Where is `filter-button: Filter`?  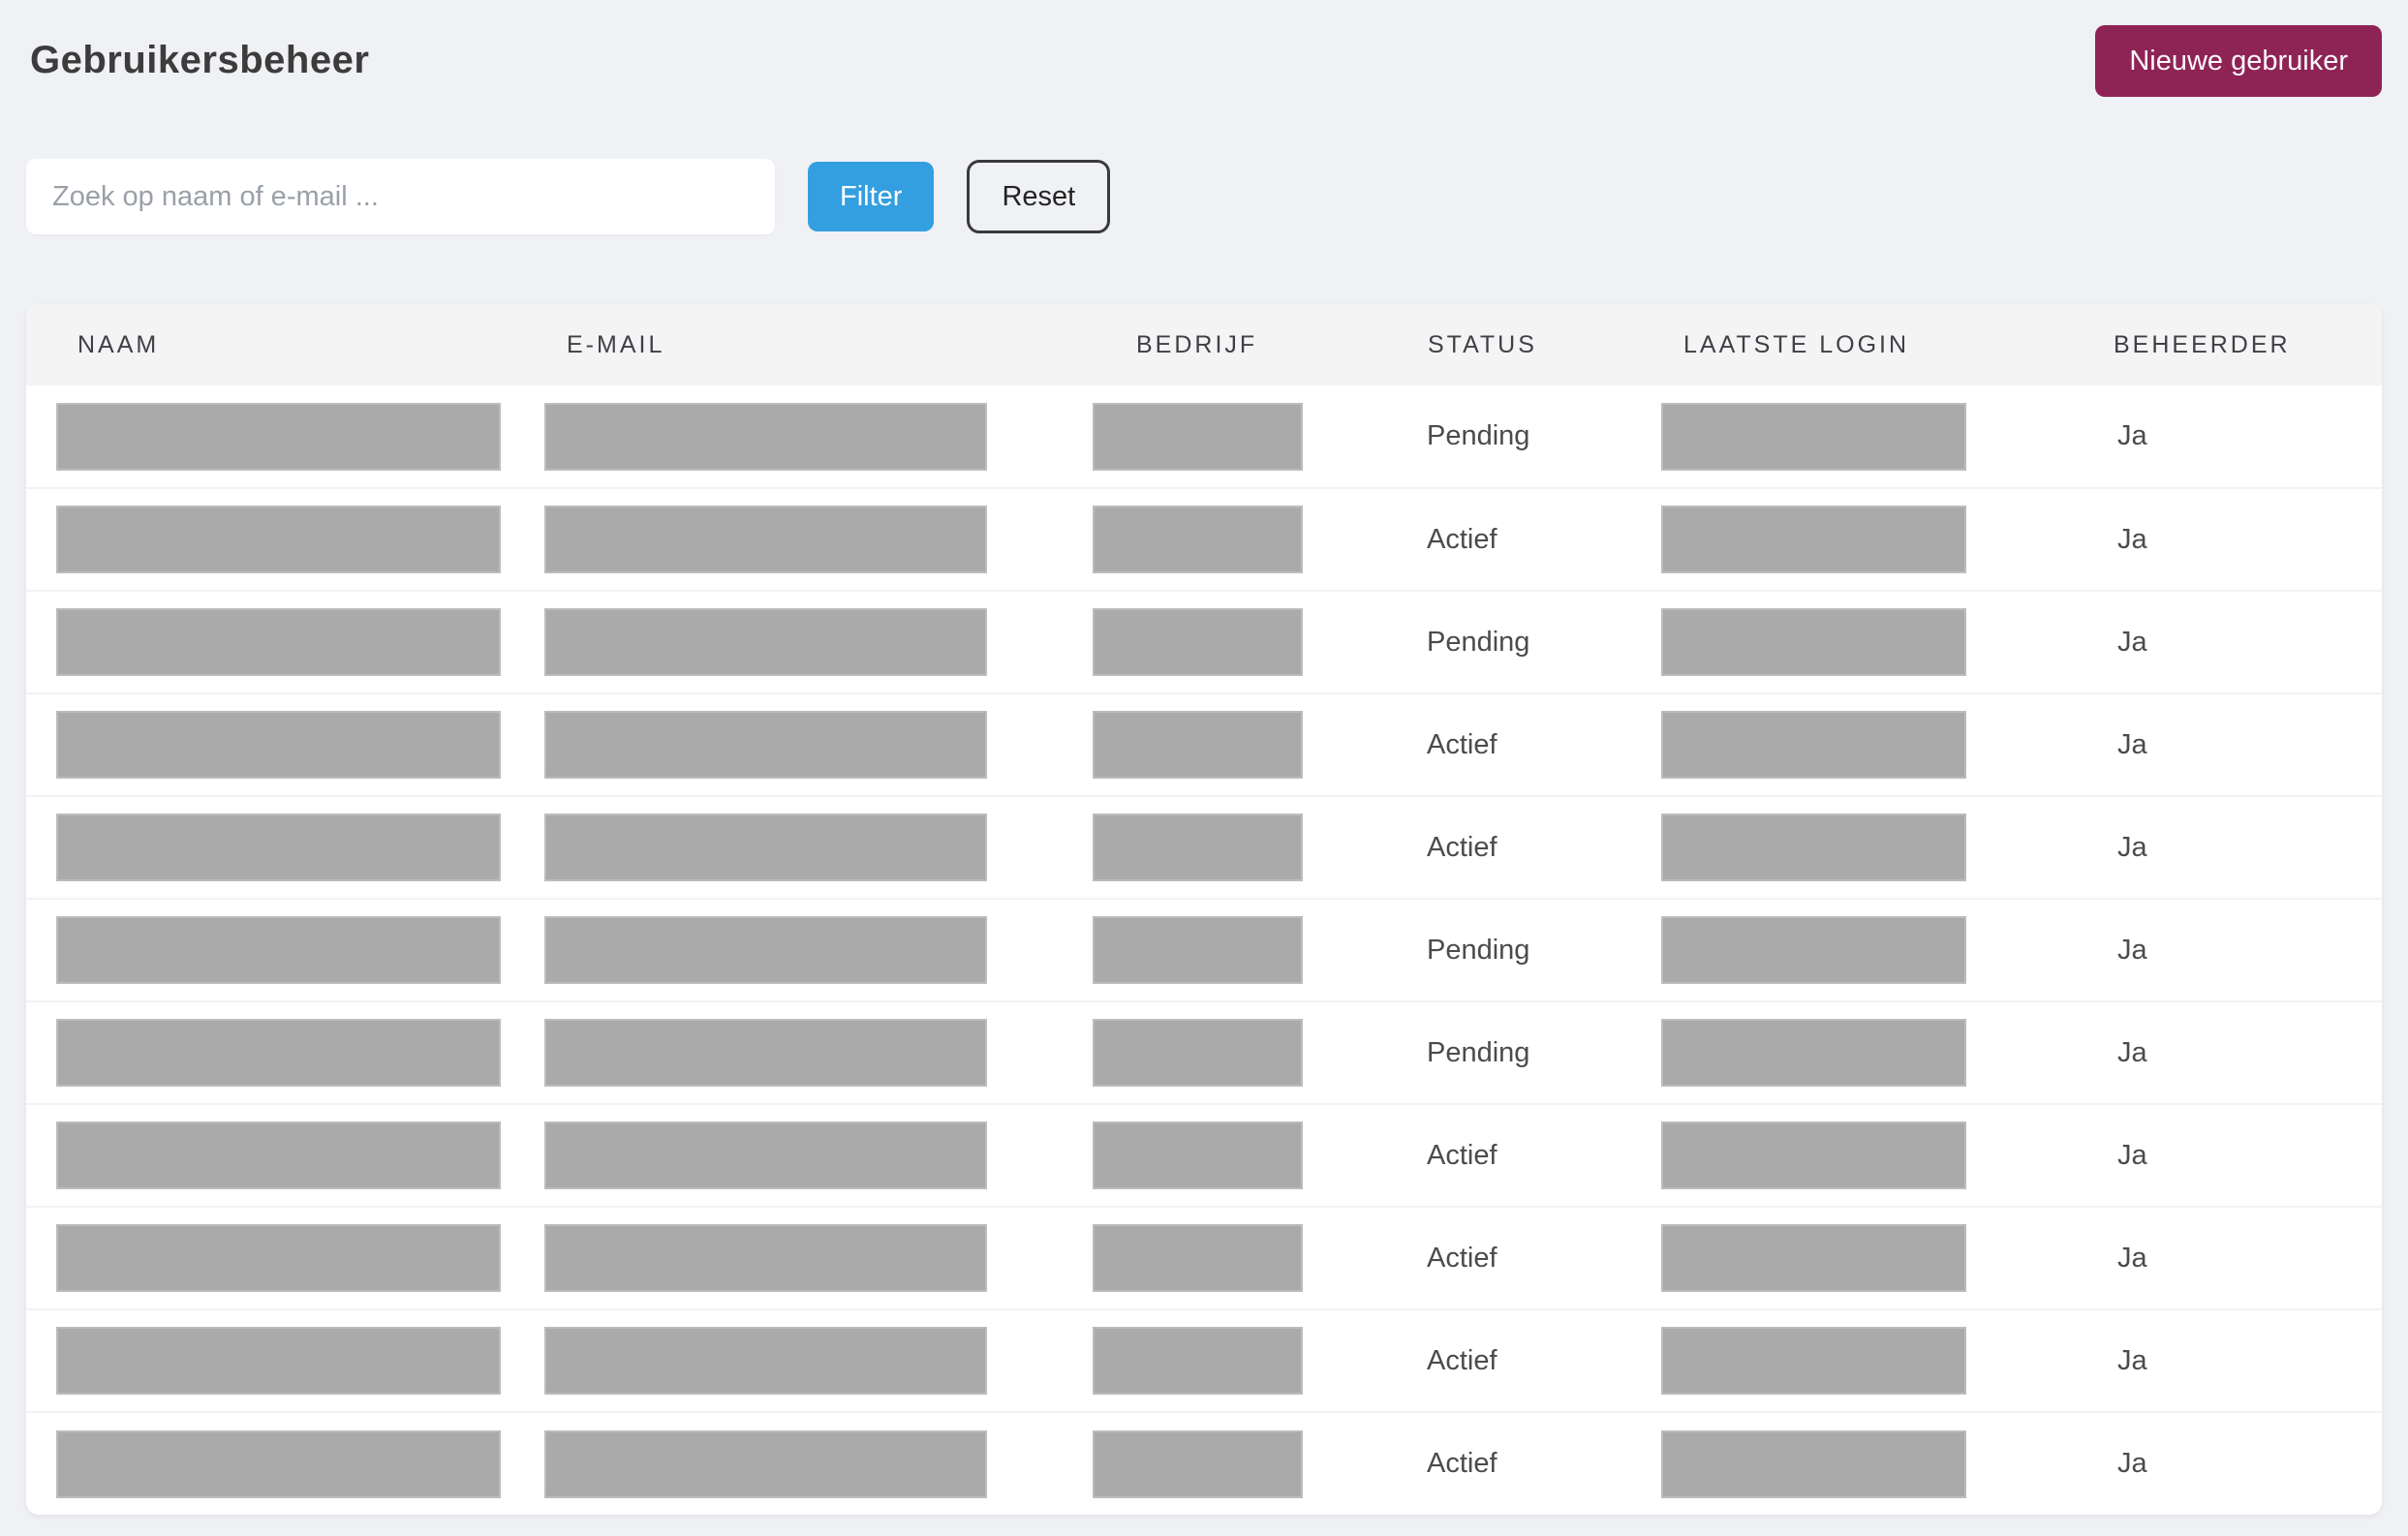
filter-button: Filter is located at coordinates (871, 196).